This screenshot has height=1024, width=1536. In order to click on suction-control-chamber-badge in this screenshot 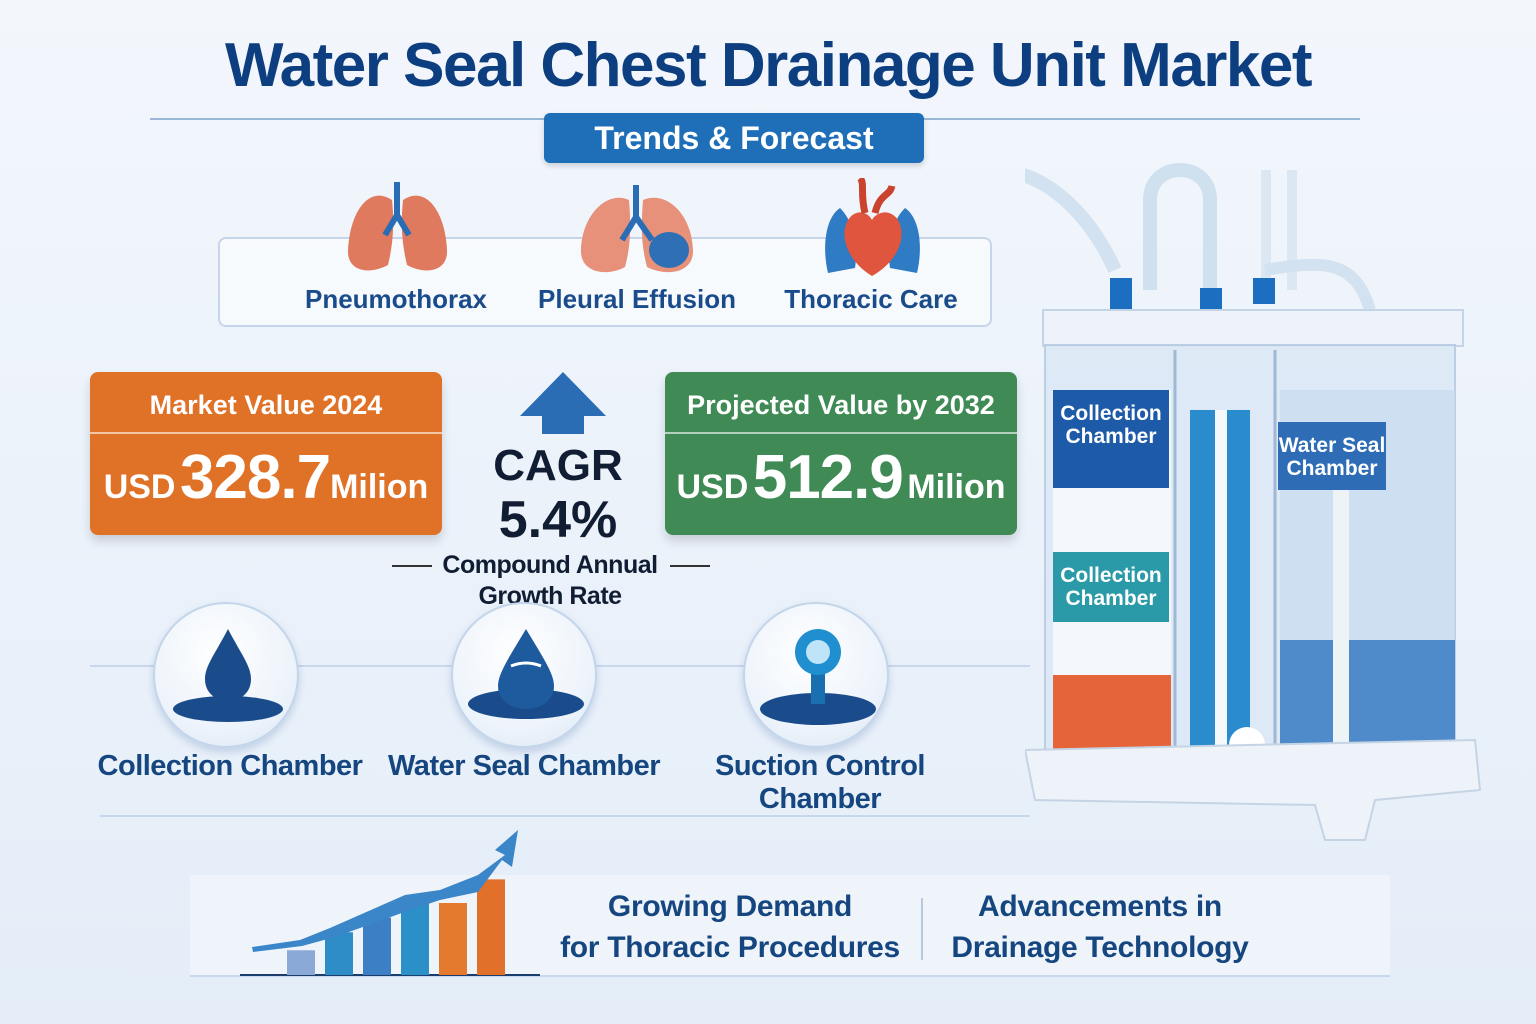, I will do `click(816, 675)`.